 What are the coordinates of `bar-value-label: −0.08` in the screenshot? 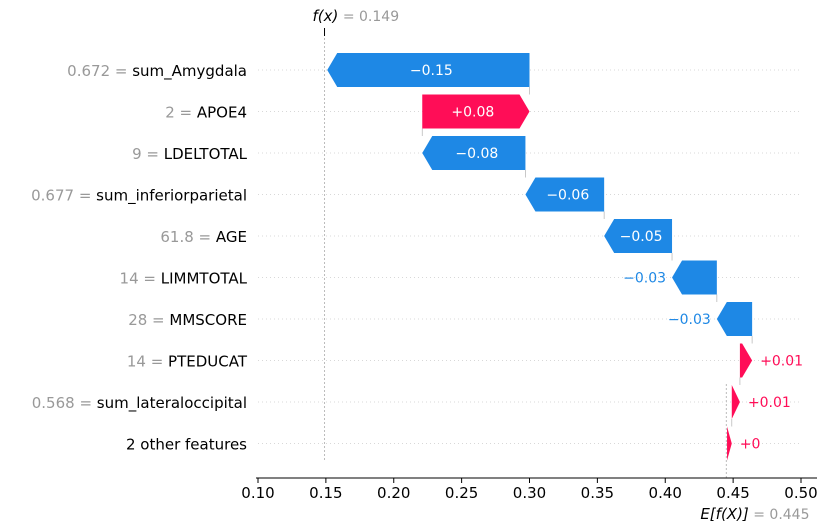 It's located at (476, 154).